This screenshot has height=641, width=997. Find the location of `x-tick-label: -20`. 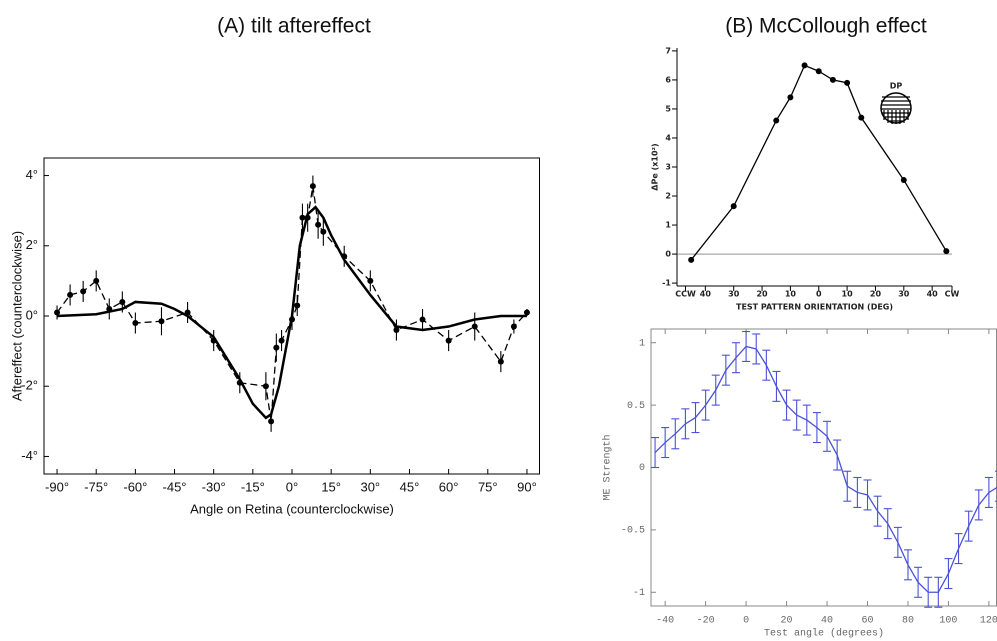

x-tick-label: -20 is located at coordinates (706, 621).